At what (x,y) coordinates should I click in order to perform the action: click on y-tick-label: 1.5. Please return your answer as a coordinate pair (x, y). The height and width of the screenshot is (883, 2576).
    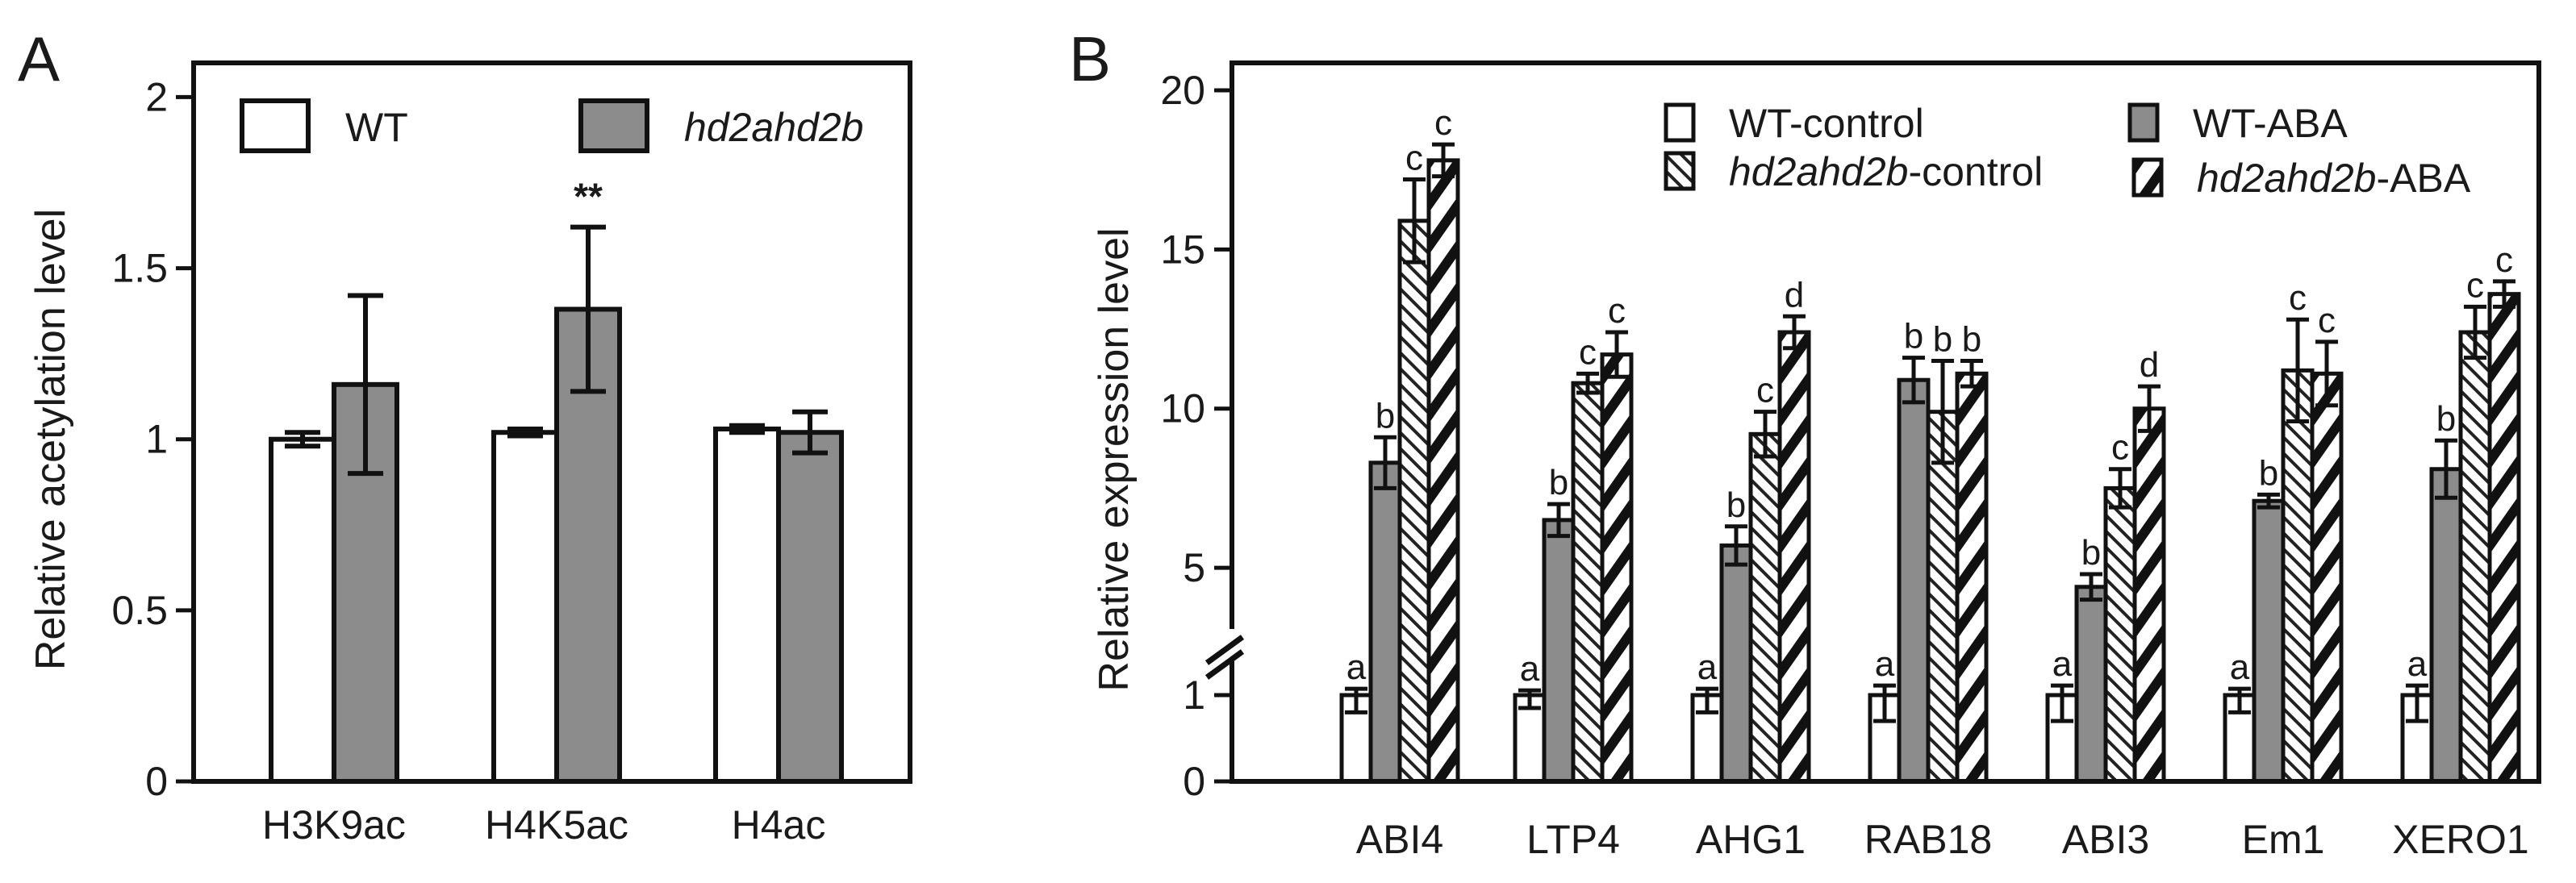
    Looking at the image, I should click on (139, 268).